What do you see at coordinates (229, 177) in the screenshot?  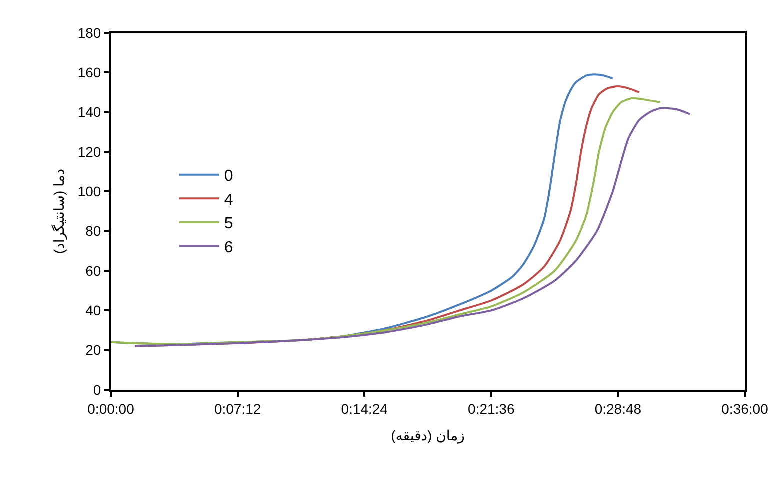 I see `legend-label: 0` at bounding box center [229, 177].